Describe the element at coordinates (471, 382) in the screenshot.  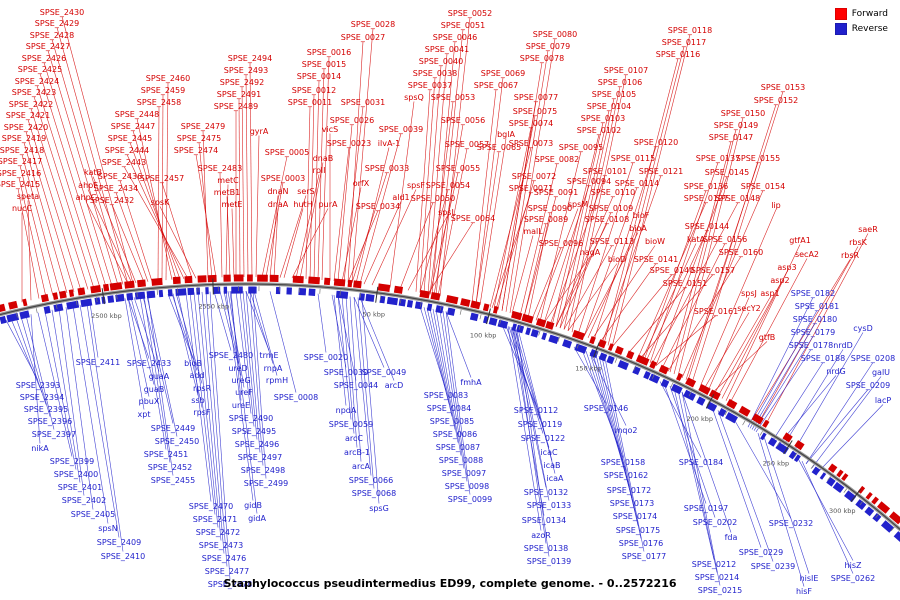
I see `gene-label: fmhA` at that location.